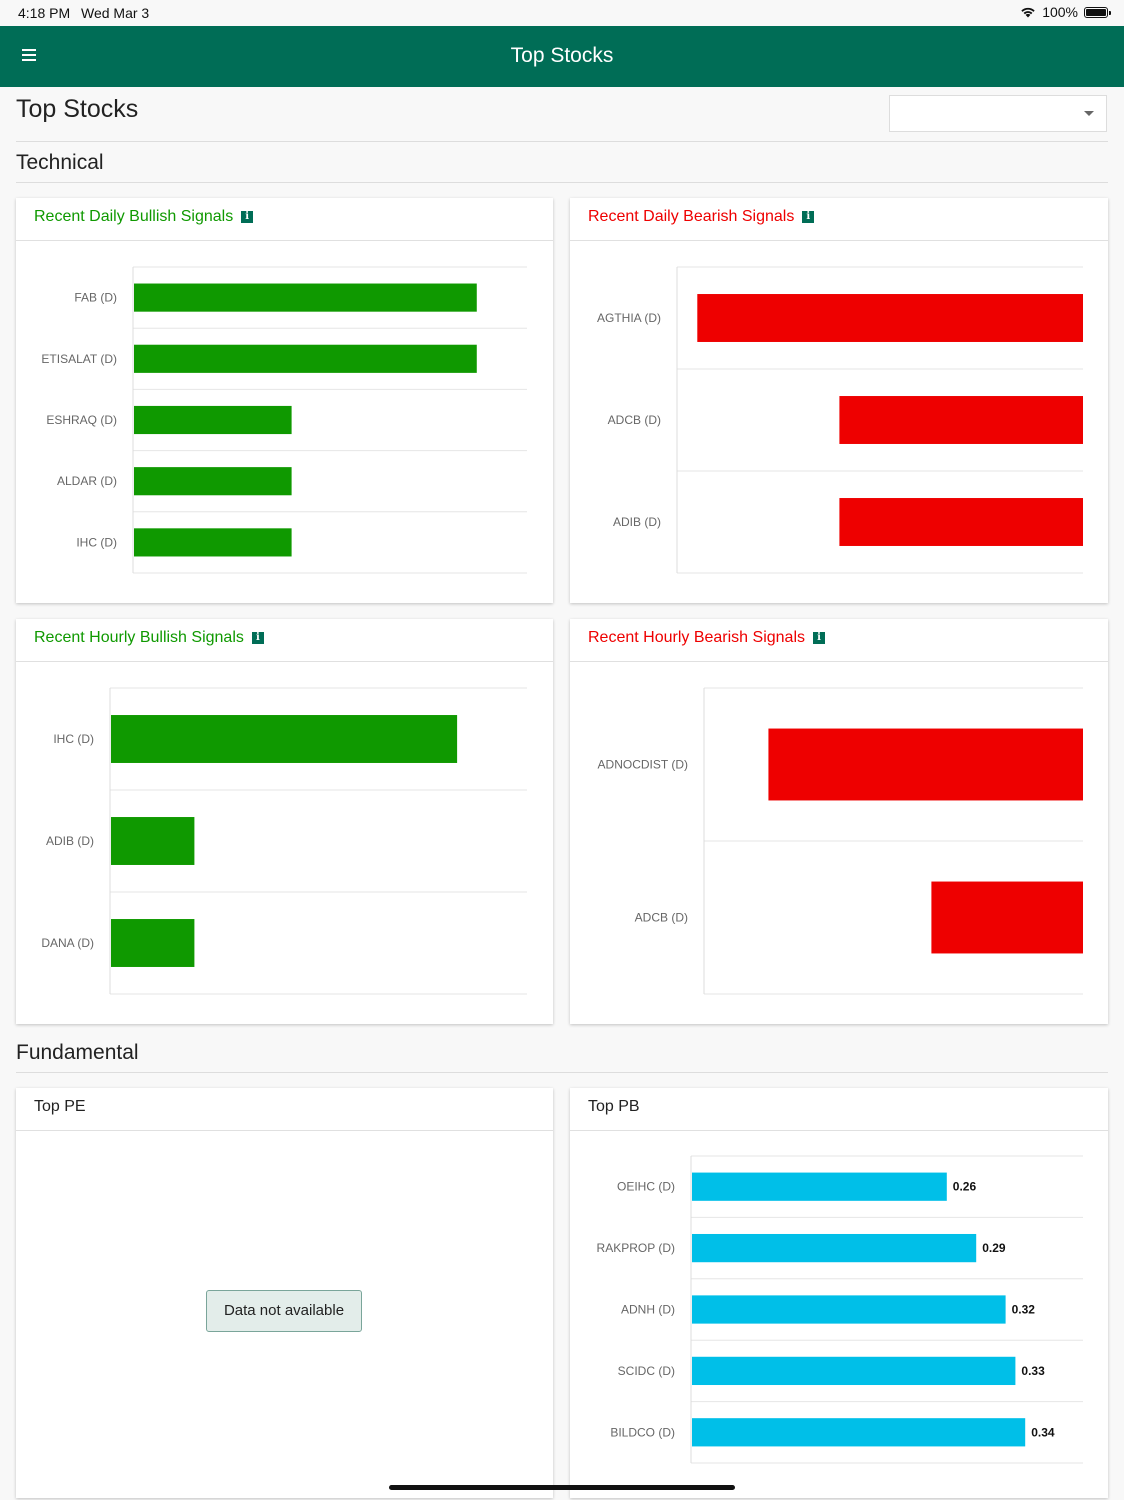 This screenshot has height=1500, width=1124. Describe the element at coordinates (629, 318) in the screenshot. I see `category-label: AGTHIA (D)` at that location.